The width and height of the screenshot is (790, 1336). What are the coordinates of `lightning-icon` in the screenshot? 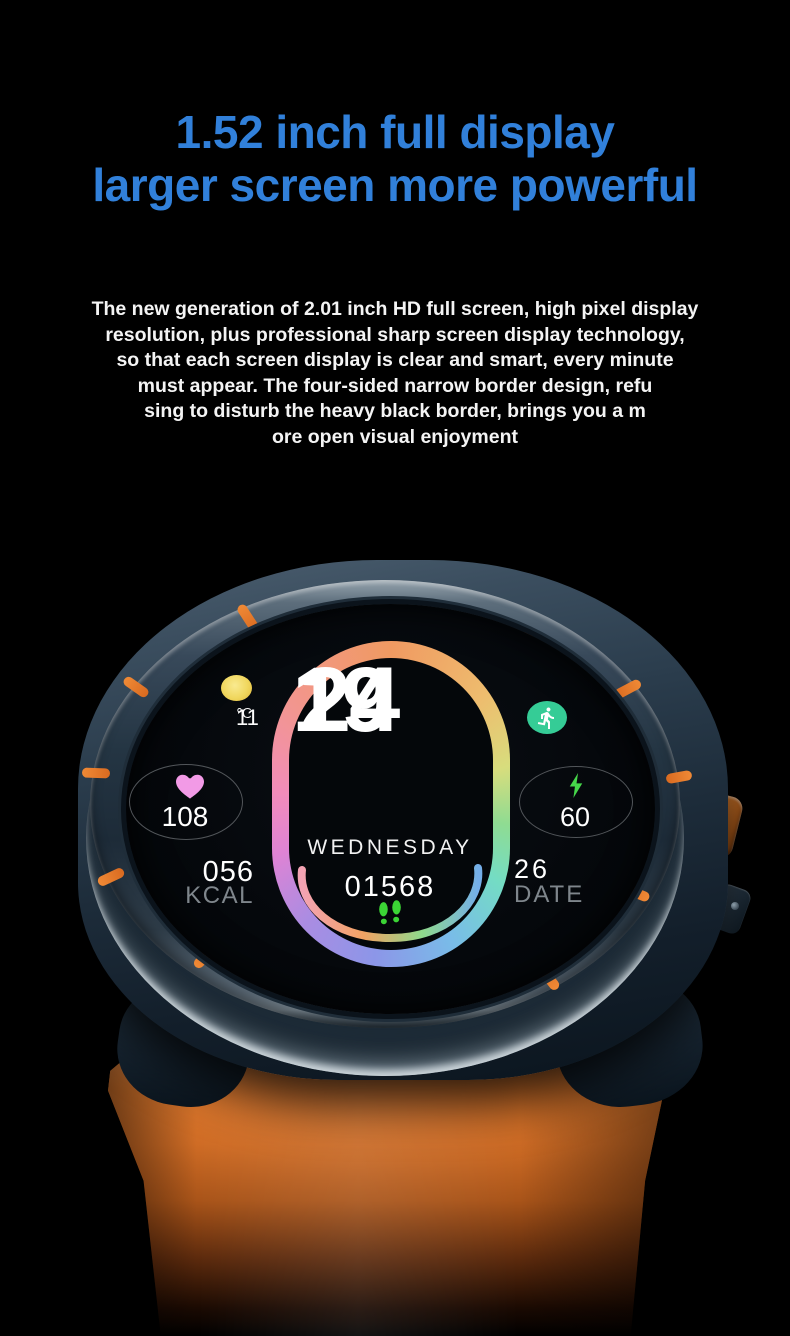 It's located at (576, 785).